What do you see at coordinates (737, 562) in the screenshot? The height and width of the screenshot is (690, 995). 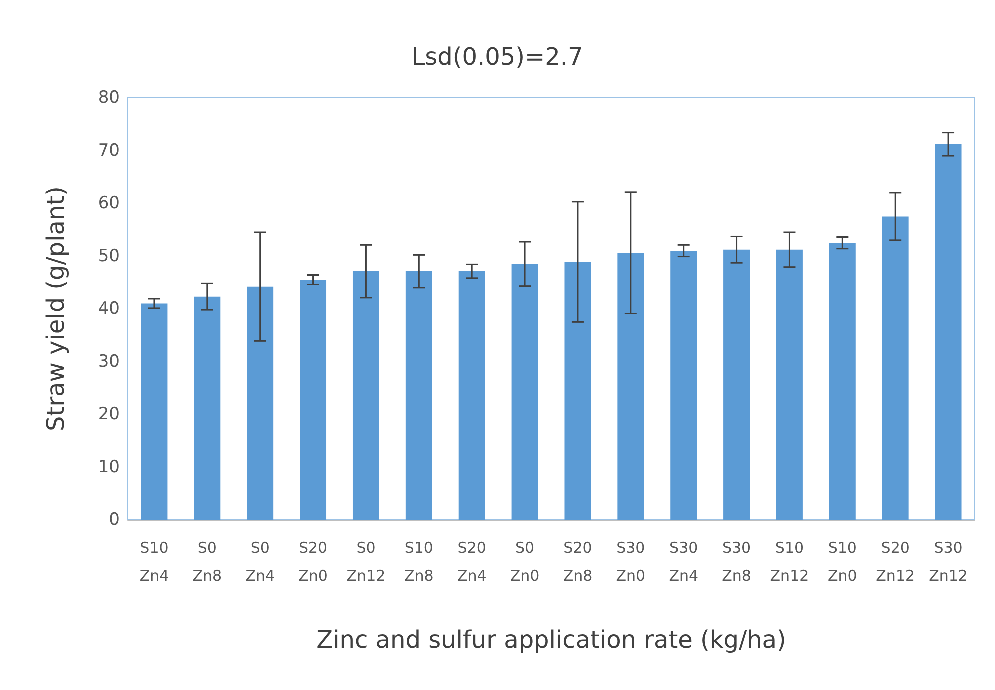 I see `x-tick-label: S30 Zn8` at bounding box center [737, 562].